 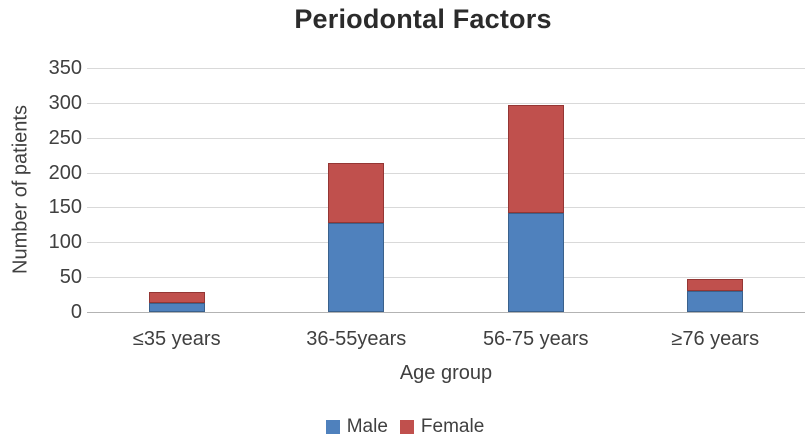 What do you see at coordinates (76, 312) in the screenshot?
I see `y-tick-label-0: 0` at bounding box center [76, 312].